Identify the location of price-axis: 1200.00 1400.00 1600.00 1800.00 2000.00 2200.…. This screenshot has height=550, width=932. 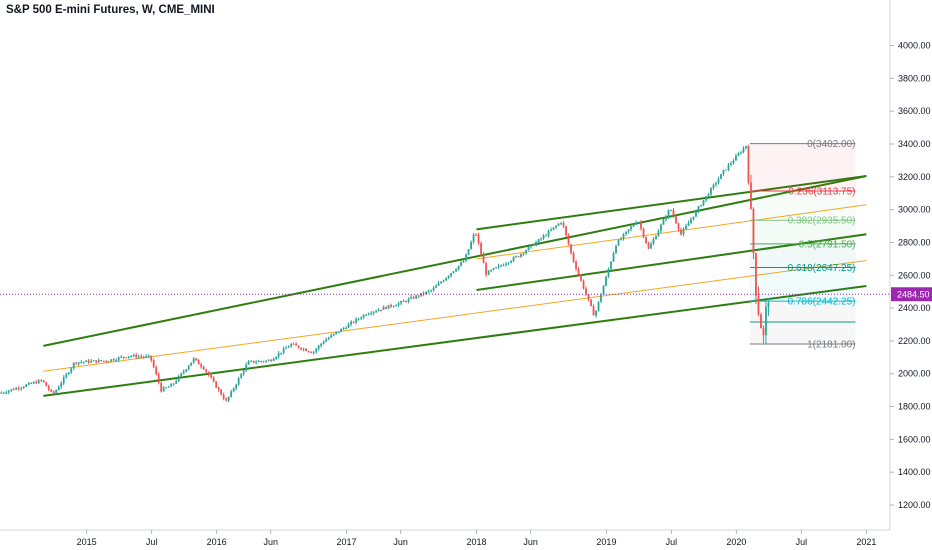
(910, 275).